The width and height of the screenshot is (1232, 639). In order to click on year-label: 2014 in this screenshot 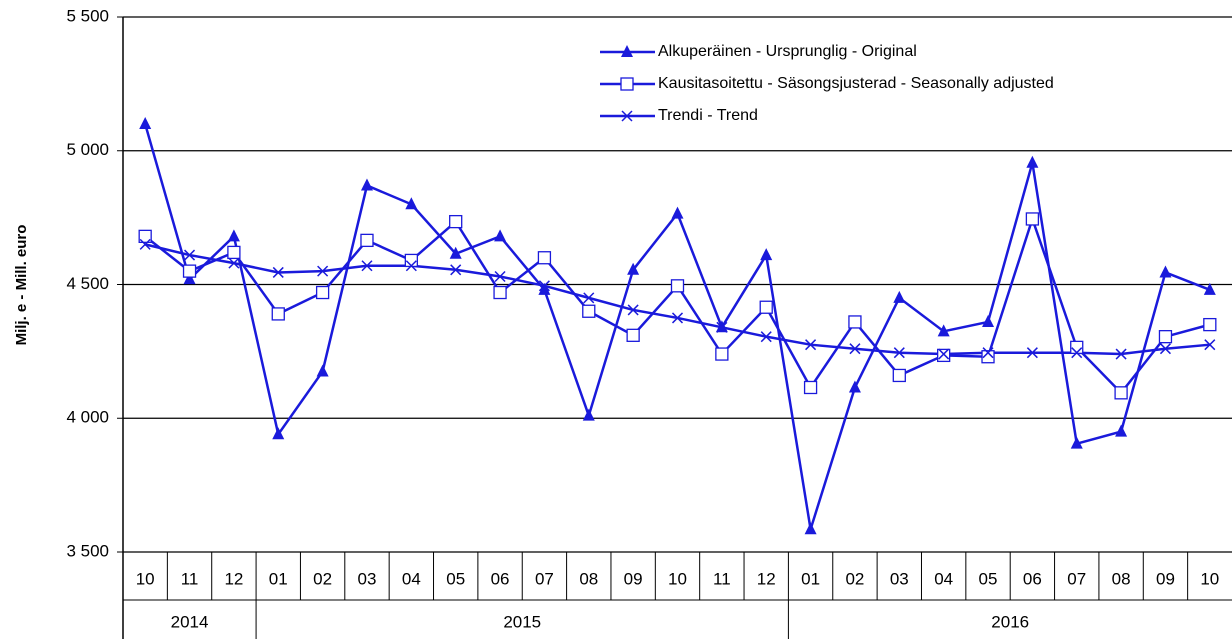, I will do `click(190, 621)`.